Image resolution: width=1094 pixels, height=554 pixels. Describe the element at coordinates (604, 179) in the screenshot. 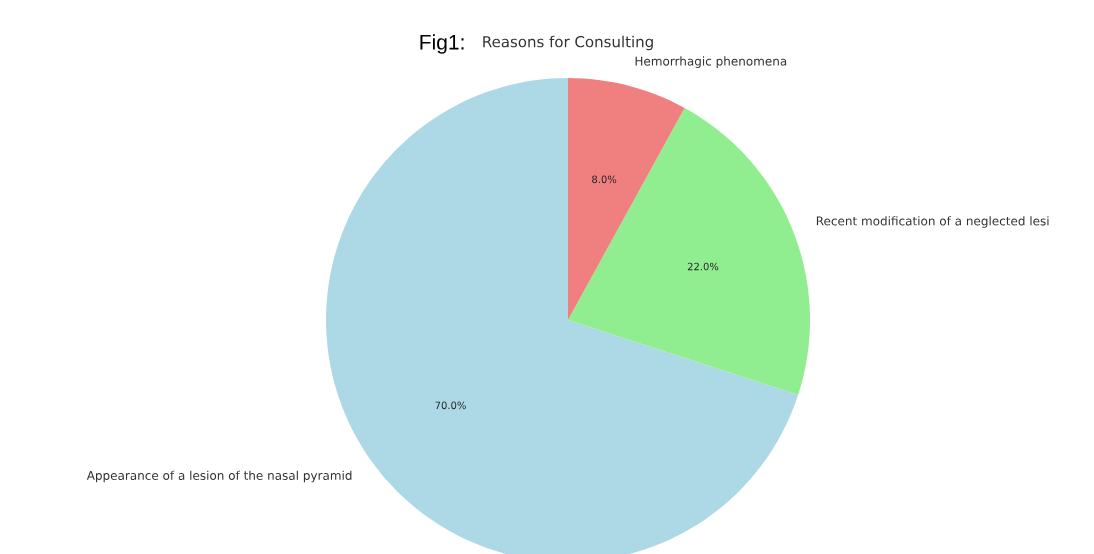

I see `data-label: 8.0%` at that location.